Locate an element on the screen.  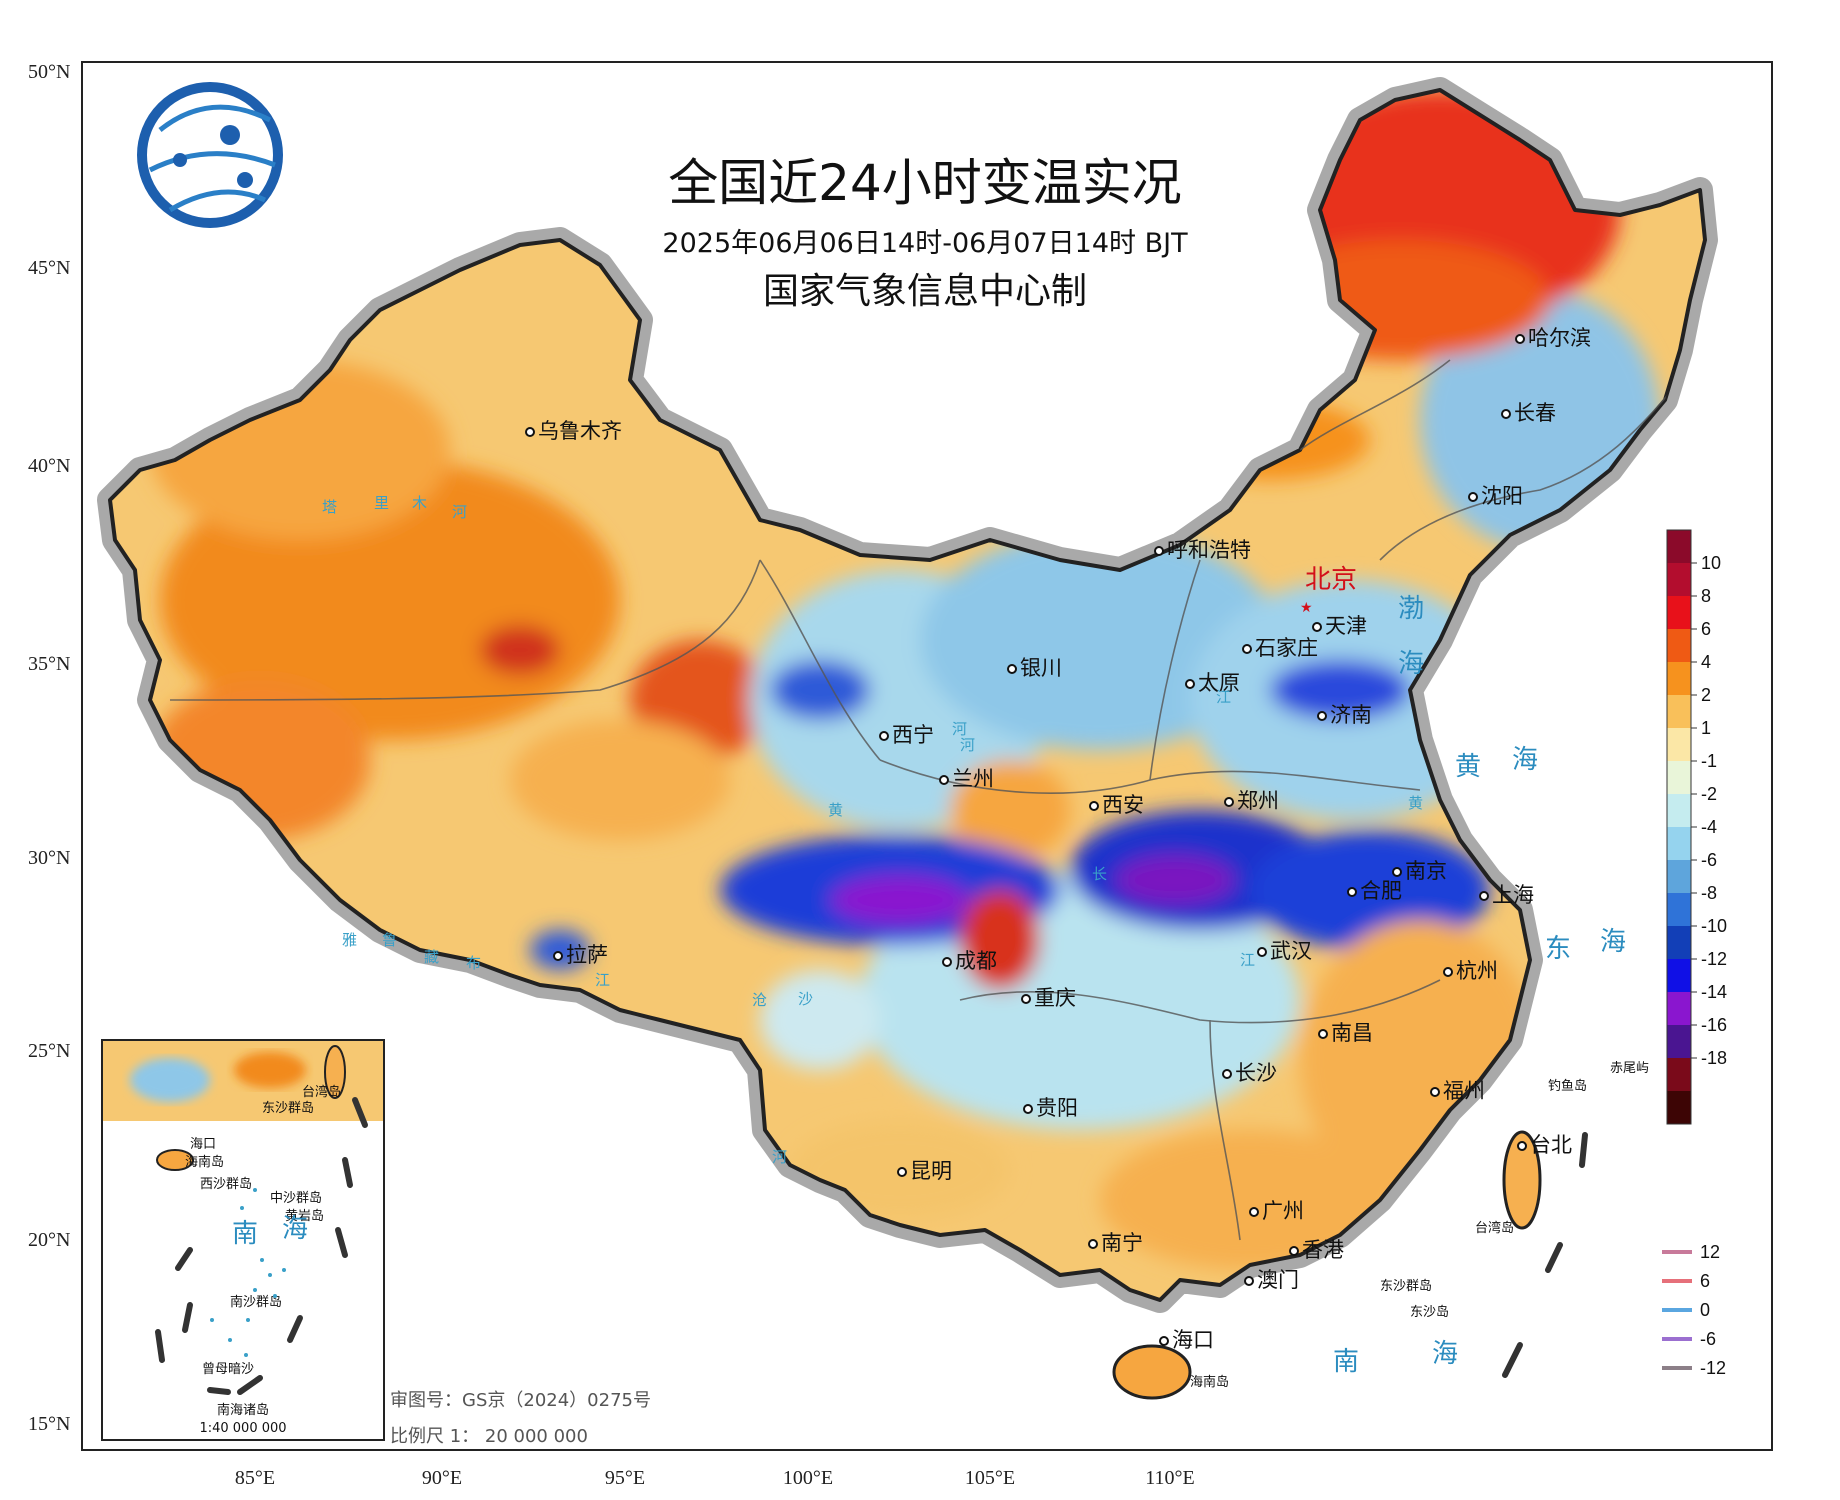
city-label: 昆明 is located at coordinates (931, 1171).